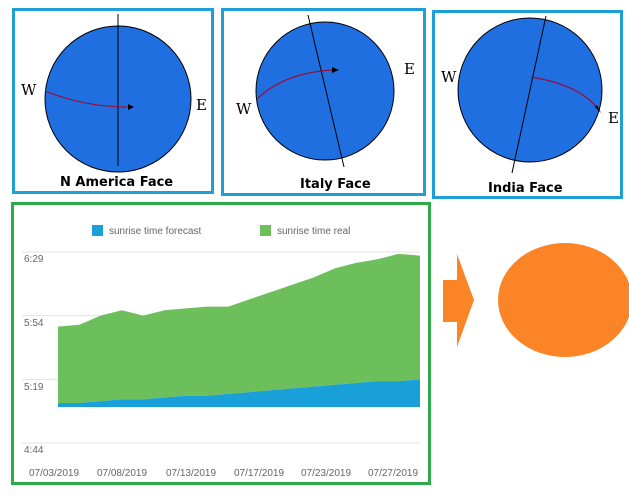 The image size is (629, 496). I want to click on sun-path-north-america, so click(86, 99).